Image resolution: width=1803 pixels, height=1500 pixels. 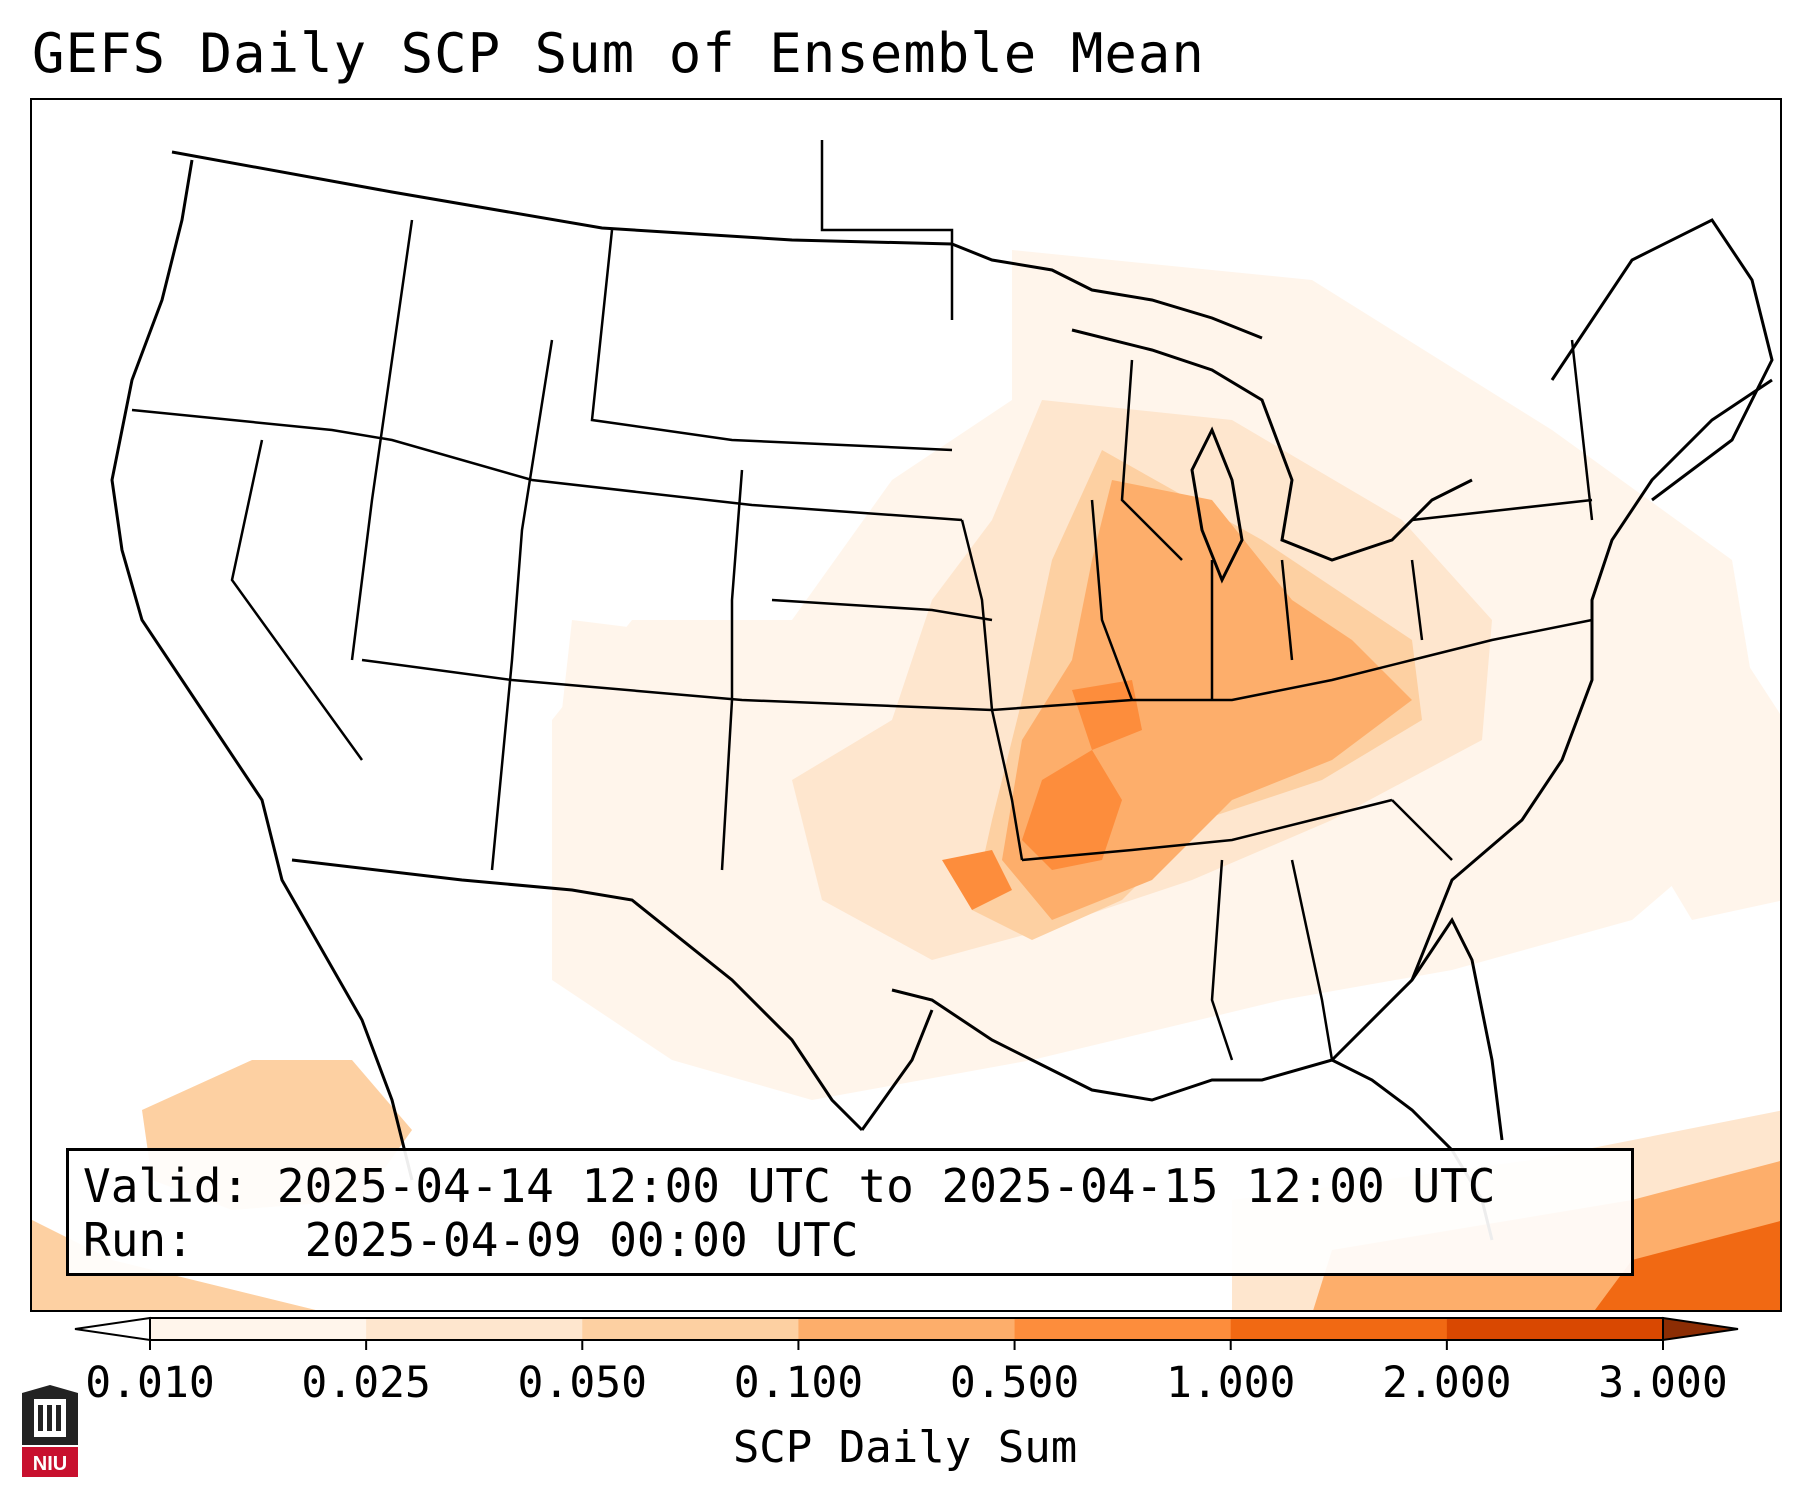 I want to click on colorbar-extend-low, so click(x=112, y=1329).